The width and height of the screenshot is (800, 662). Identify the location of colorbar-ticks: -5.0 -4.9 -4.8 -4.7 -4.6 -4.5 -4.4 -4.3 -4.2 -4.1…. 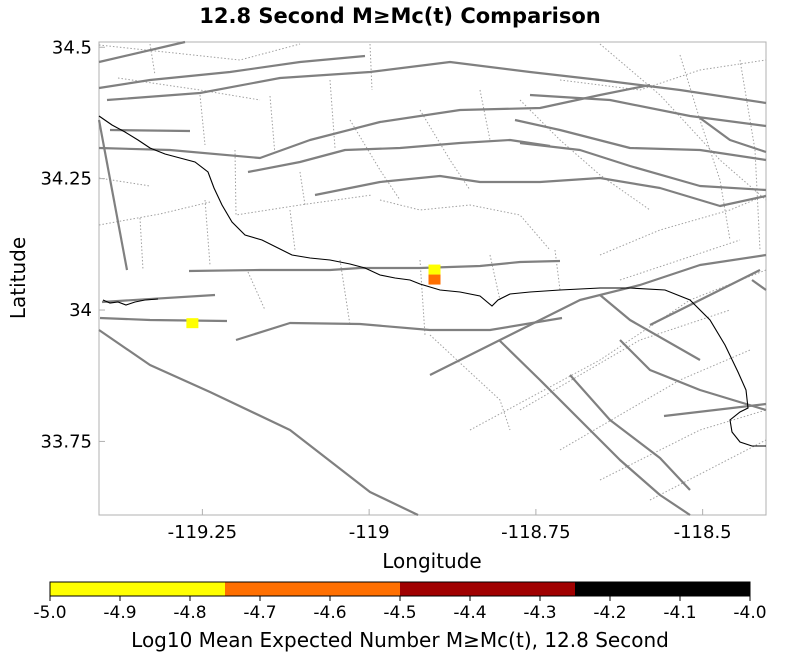
(400, 609).